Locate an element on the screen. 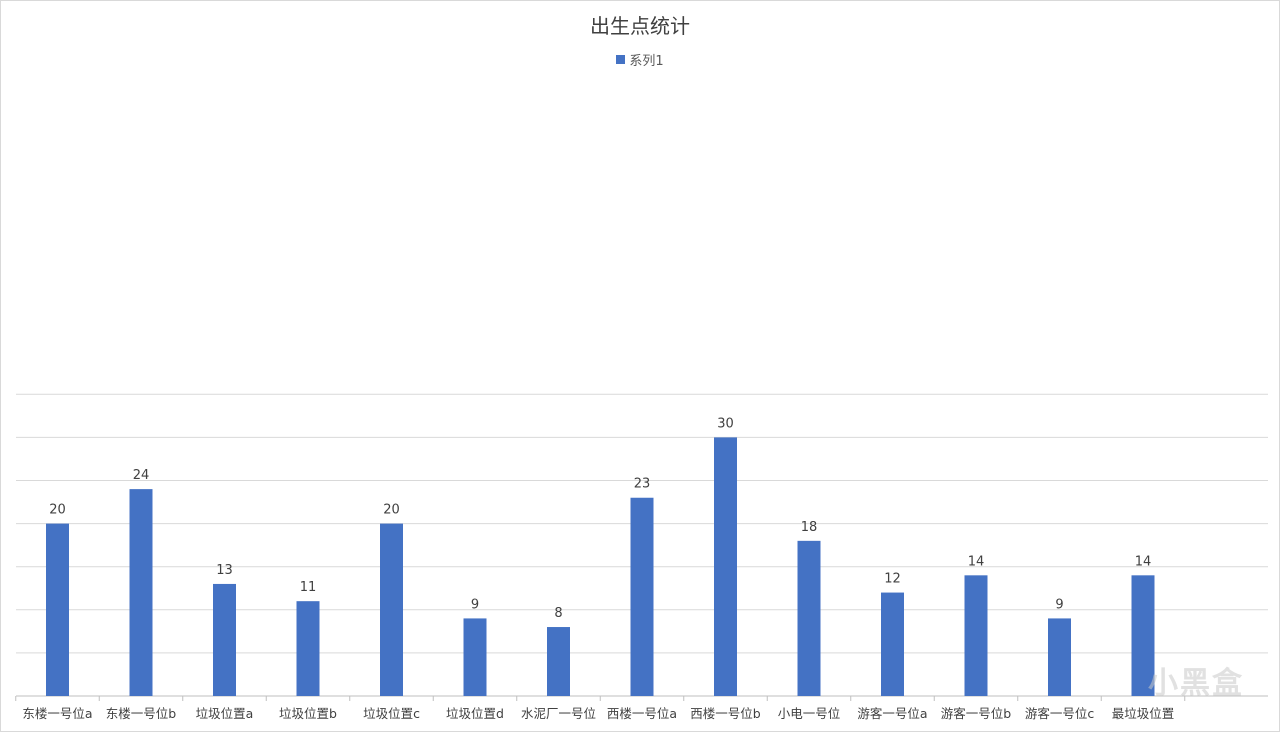 This screenshot has width=1280, height=732. data-label: 24 is located at coordinates (141, 475).